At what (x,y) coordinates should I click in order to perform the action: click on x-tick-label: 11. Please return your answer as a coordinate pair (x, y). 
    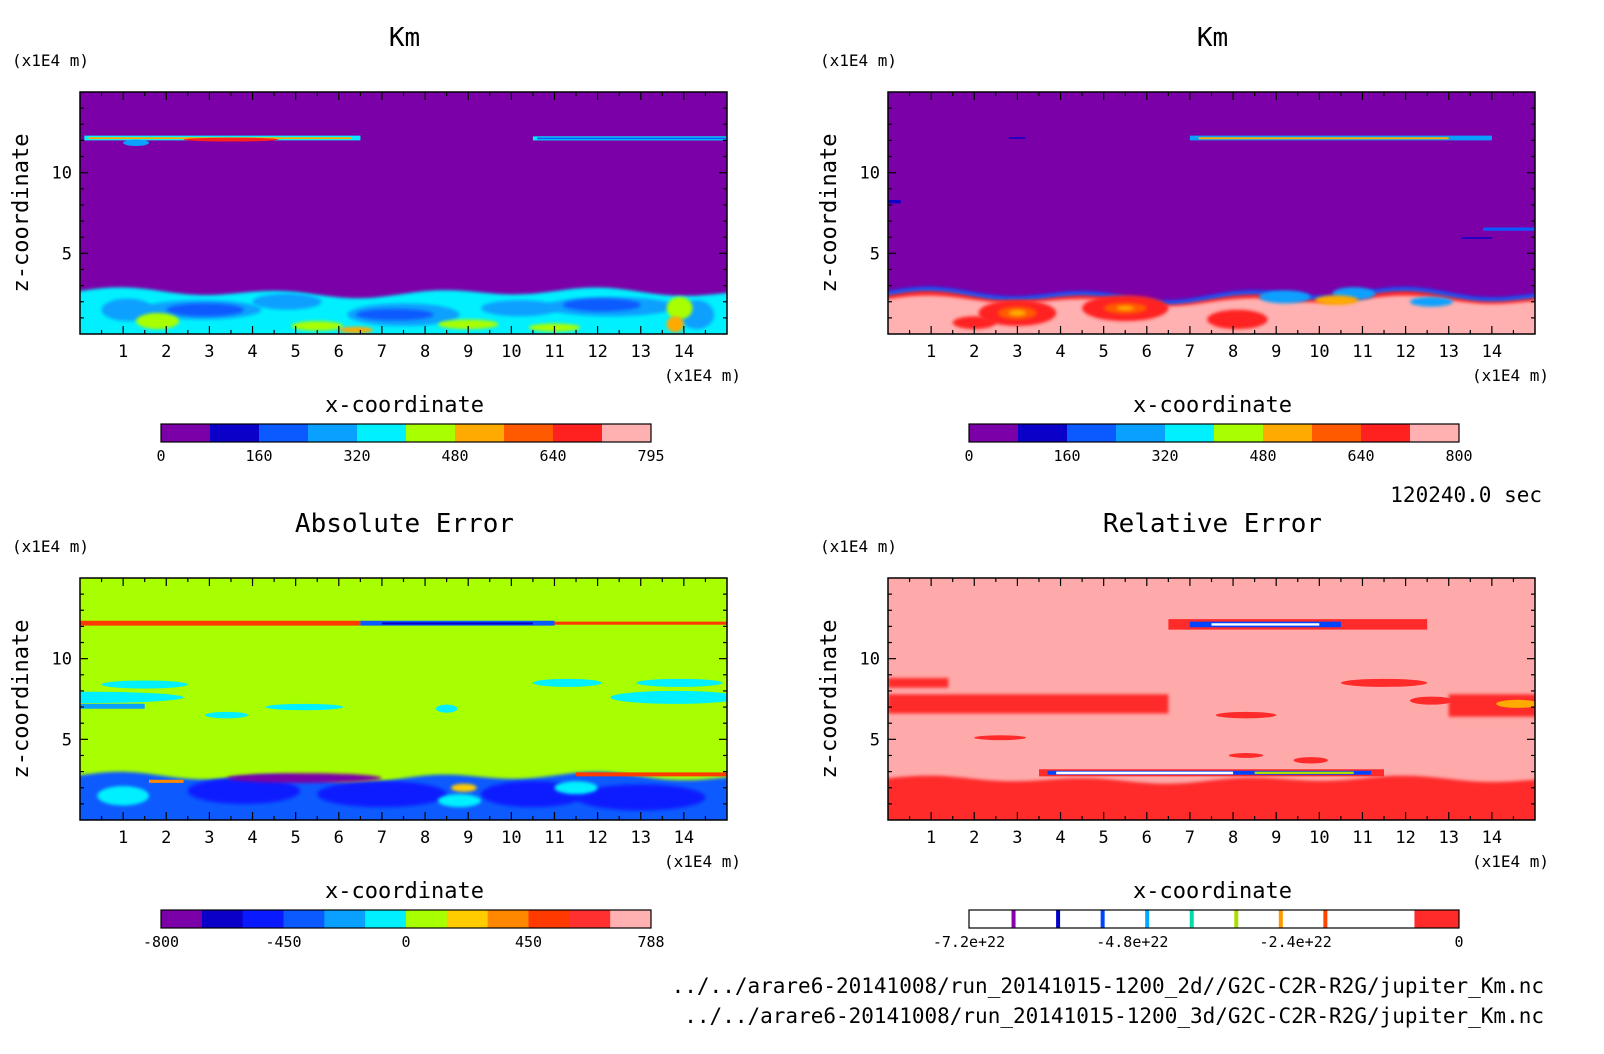
    Looking at the image, I should click on (1362, 838).